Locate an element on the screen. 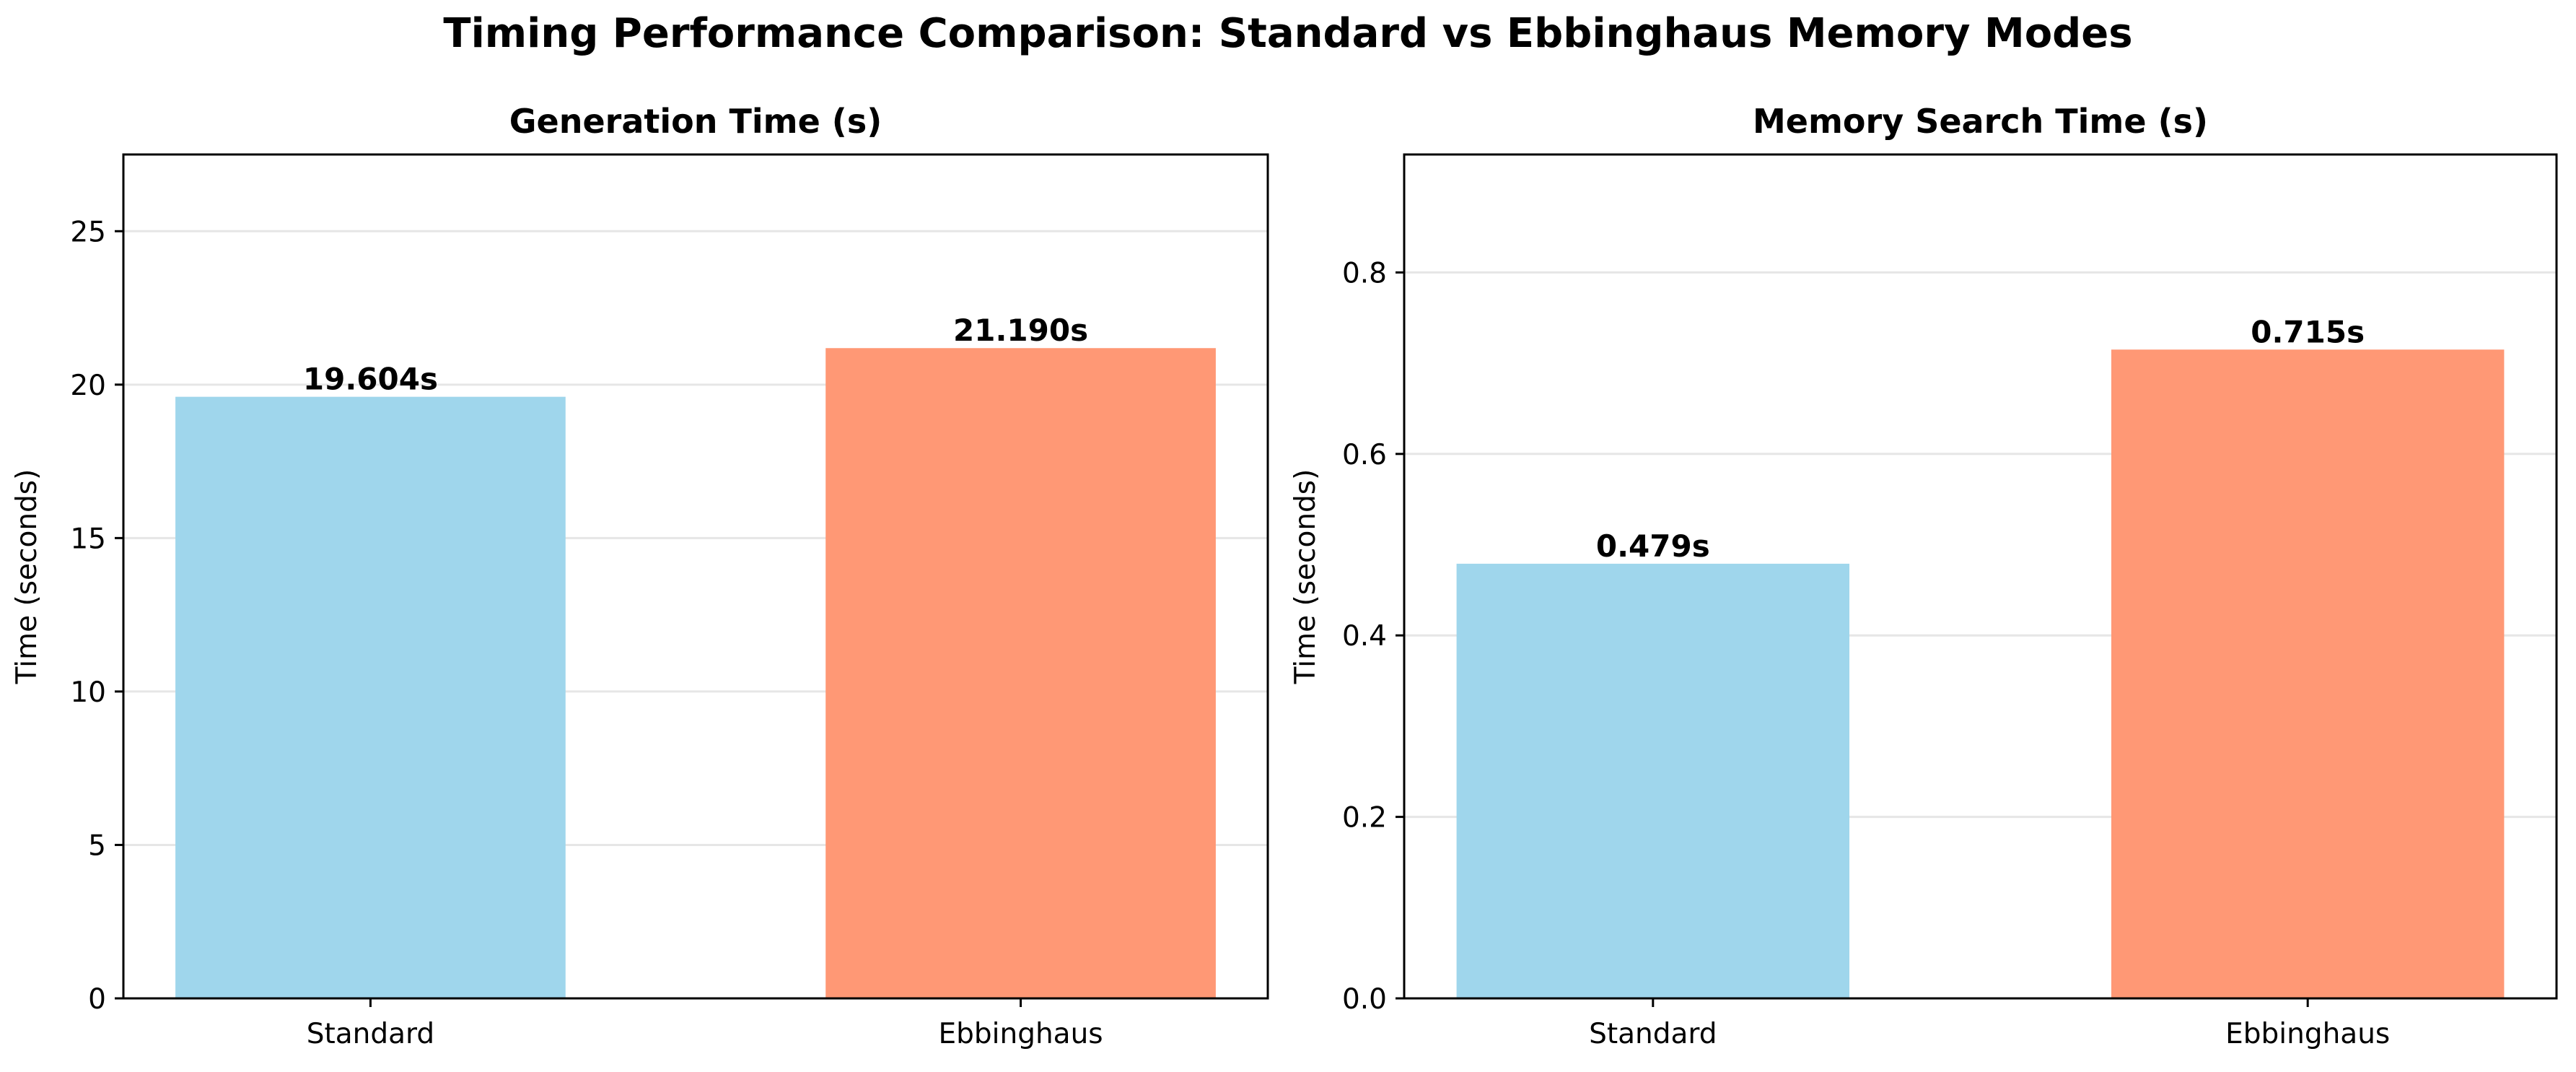 This screenshot has width=2576, height=1072. gen-ytick-label: 10 is located at coordinates (88, 692).